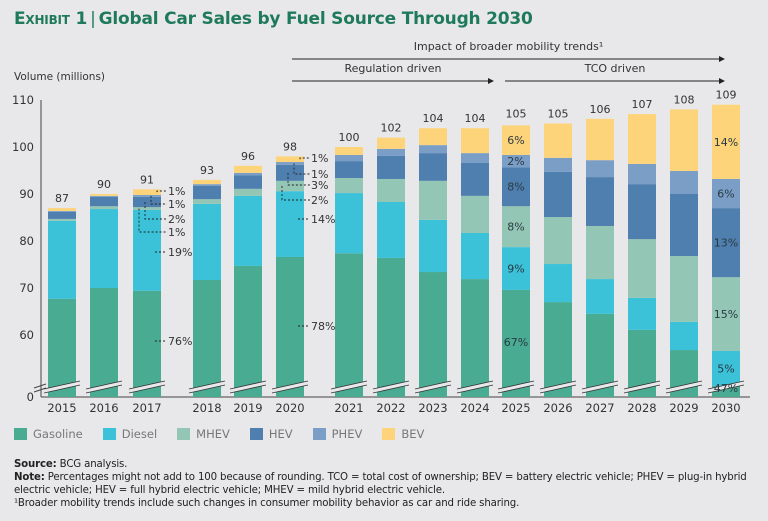 This screenshot has height=521, width=768. I want to click on period-arrow-label: TCO driven, so click(615, 68).